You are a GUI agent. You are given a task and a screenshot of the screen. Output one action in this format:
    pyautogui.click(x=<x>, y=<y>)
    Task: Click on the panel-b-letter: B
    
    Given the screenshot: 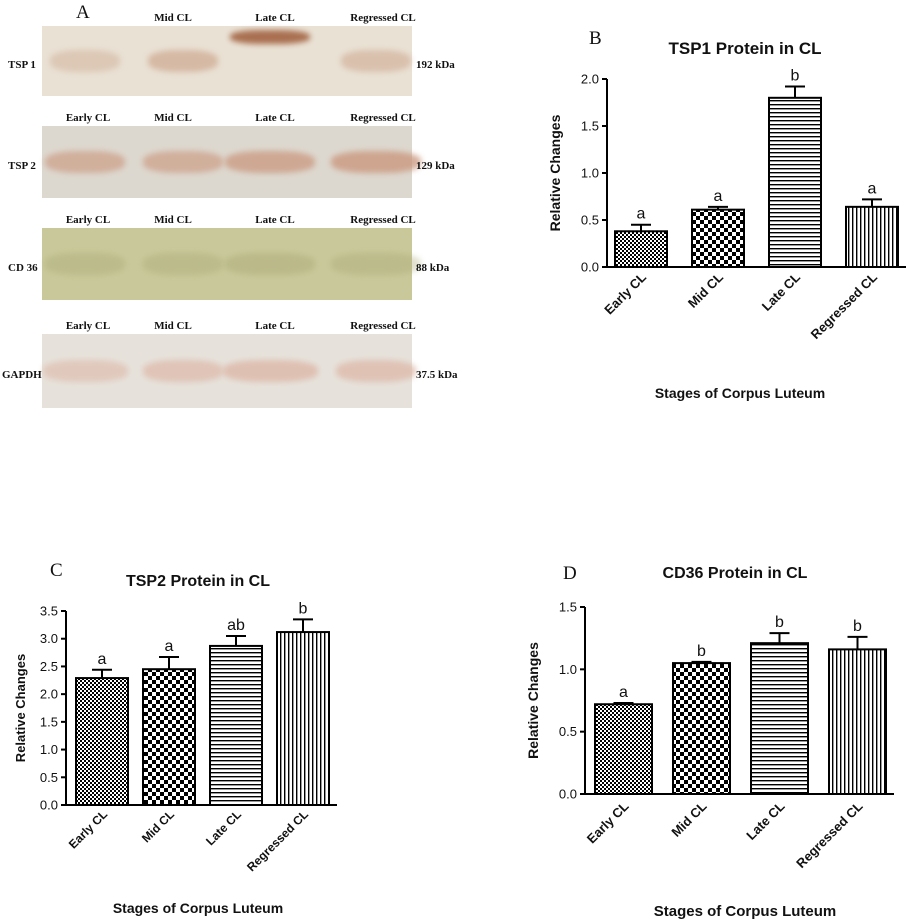 What is the action you would take?
    pyautogui.click(x=595, y=38)
    